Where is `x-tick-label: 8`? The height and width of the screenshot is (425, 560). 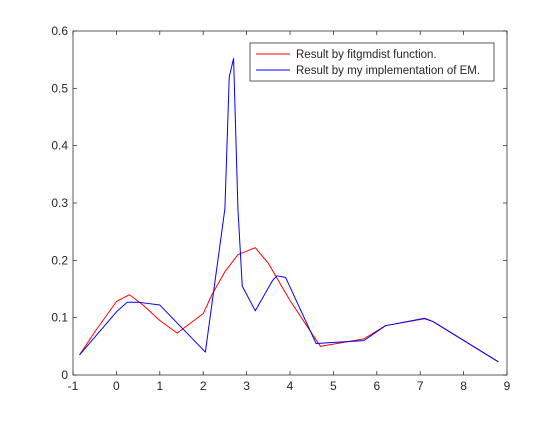
x-tick-label: 8 is located at coordinates (463, 386).